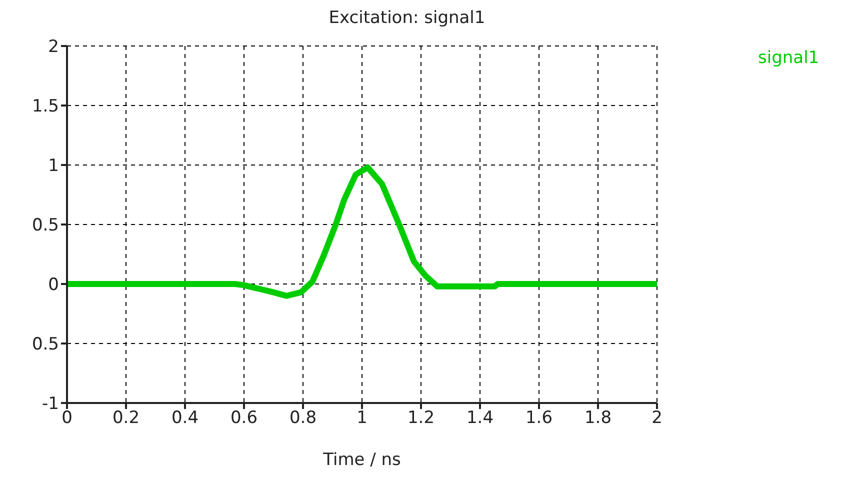 Image resolution: width=848 pixels, height=495 pixels. What do you see at coordinates (53, 47) in the screenshot?
I see `y-tick-label: 2` at bounding box center [53, 47].